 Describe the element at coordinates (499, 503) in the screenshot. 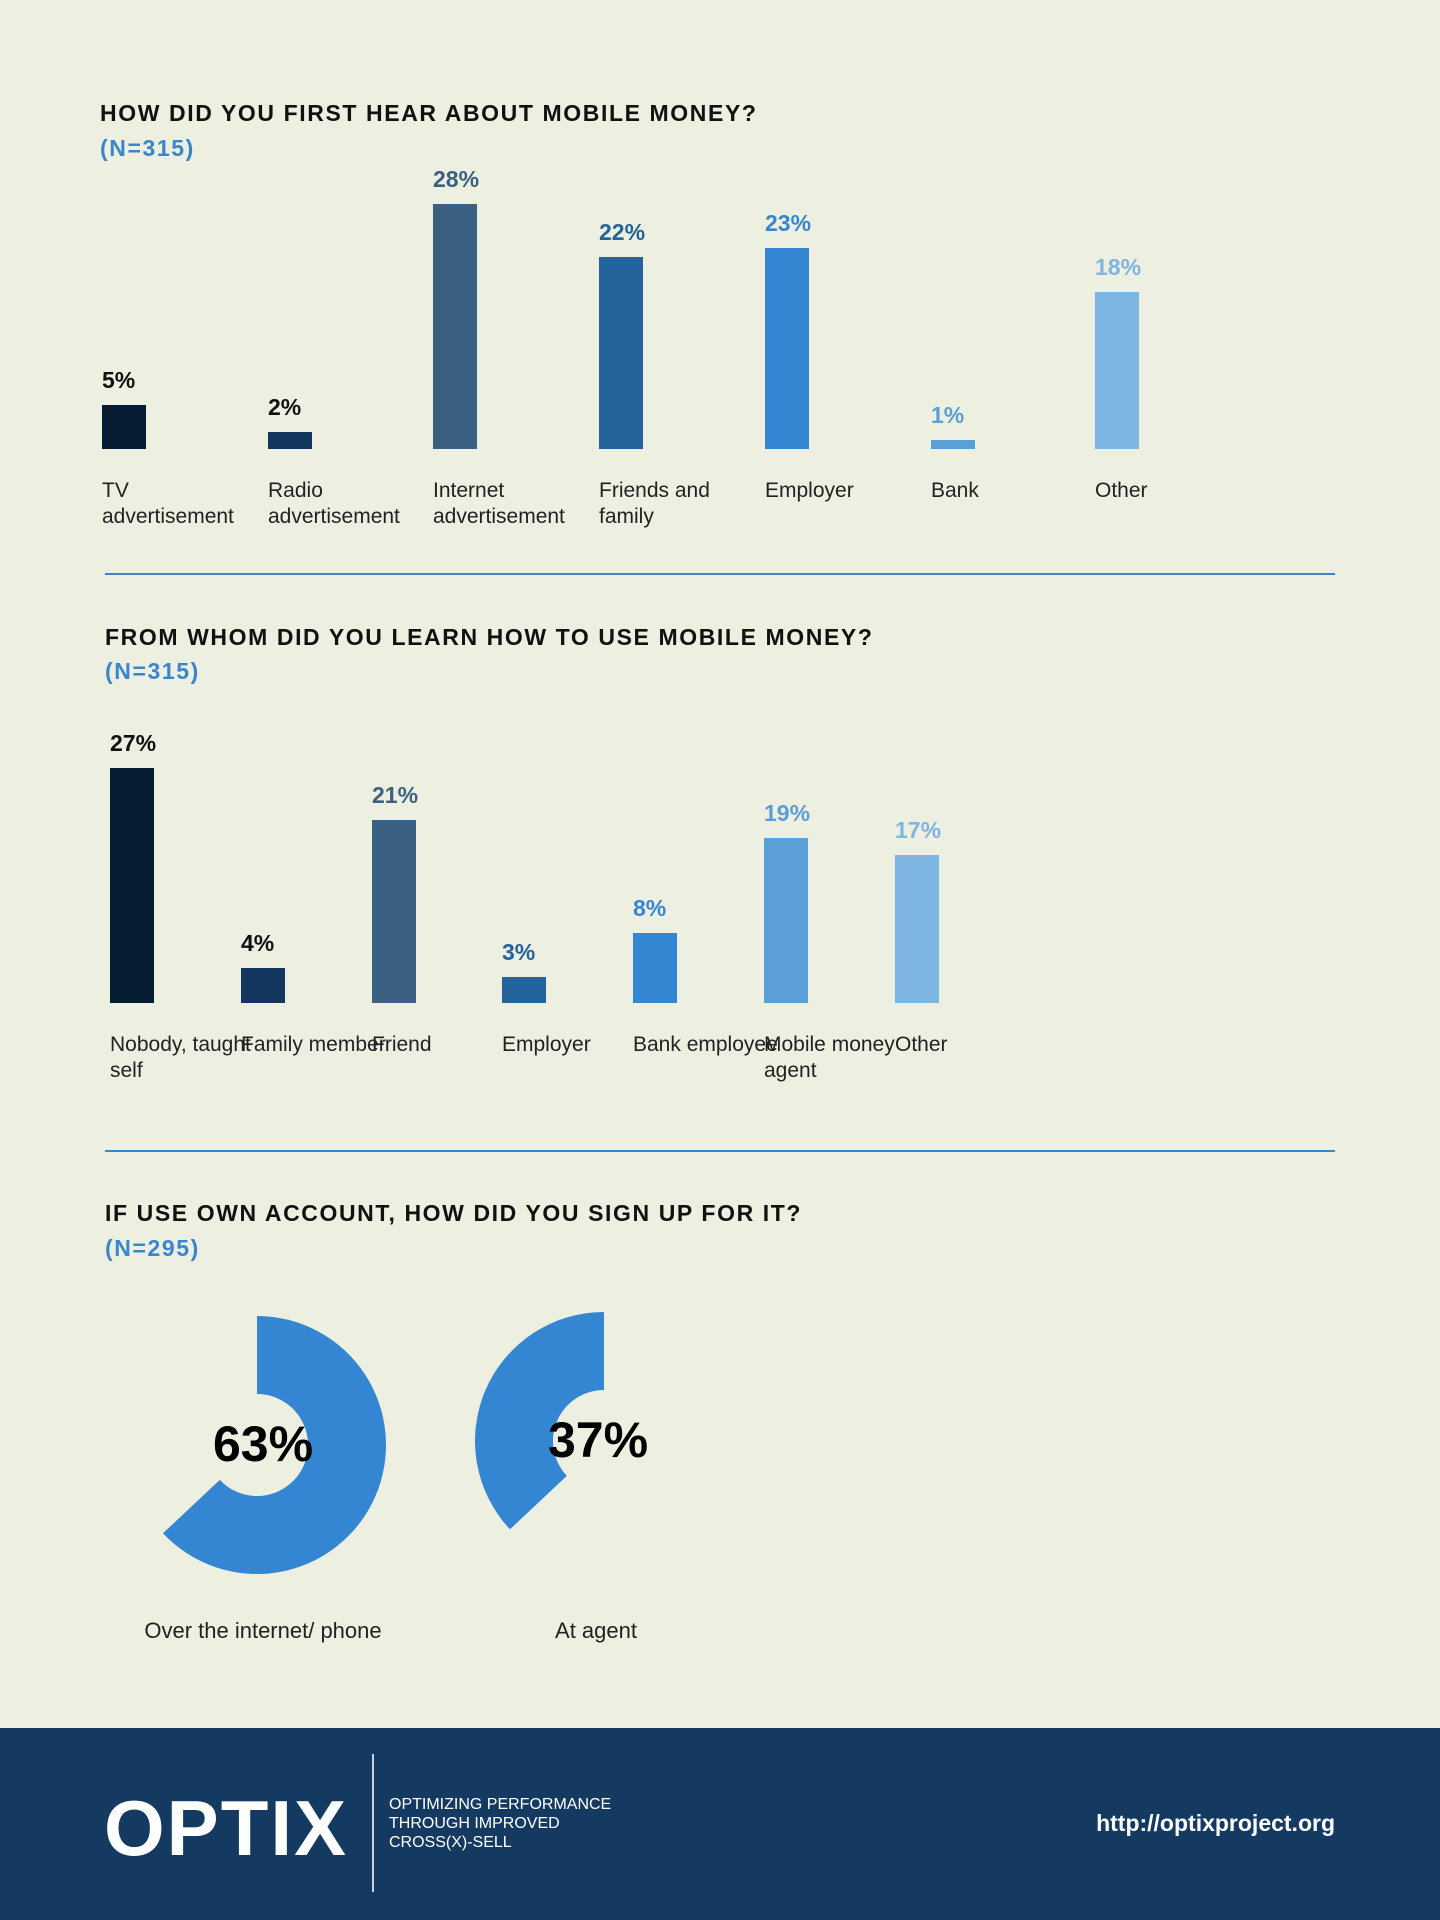

I see `category-label: Internet advertisement` at that location.